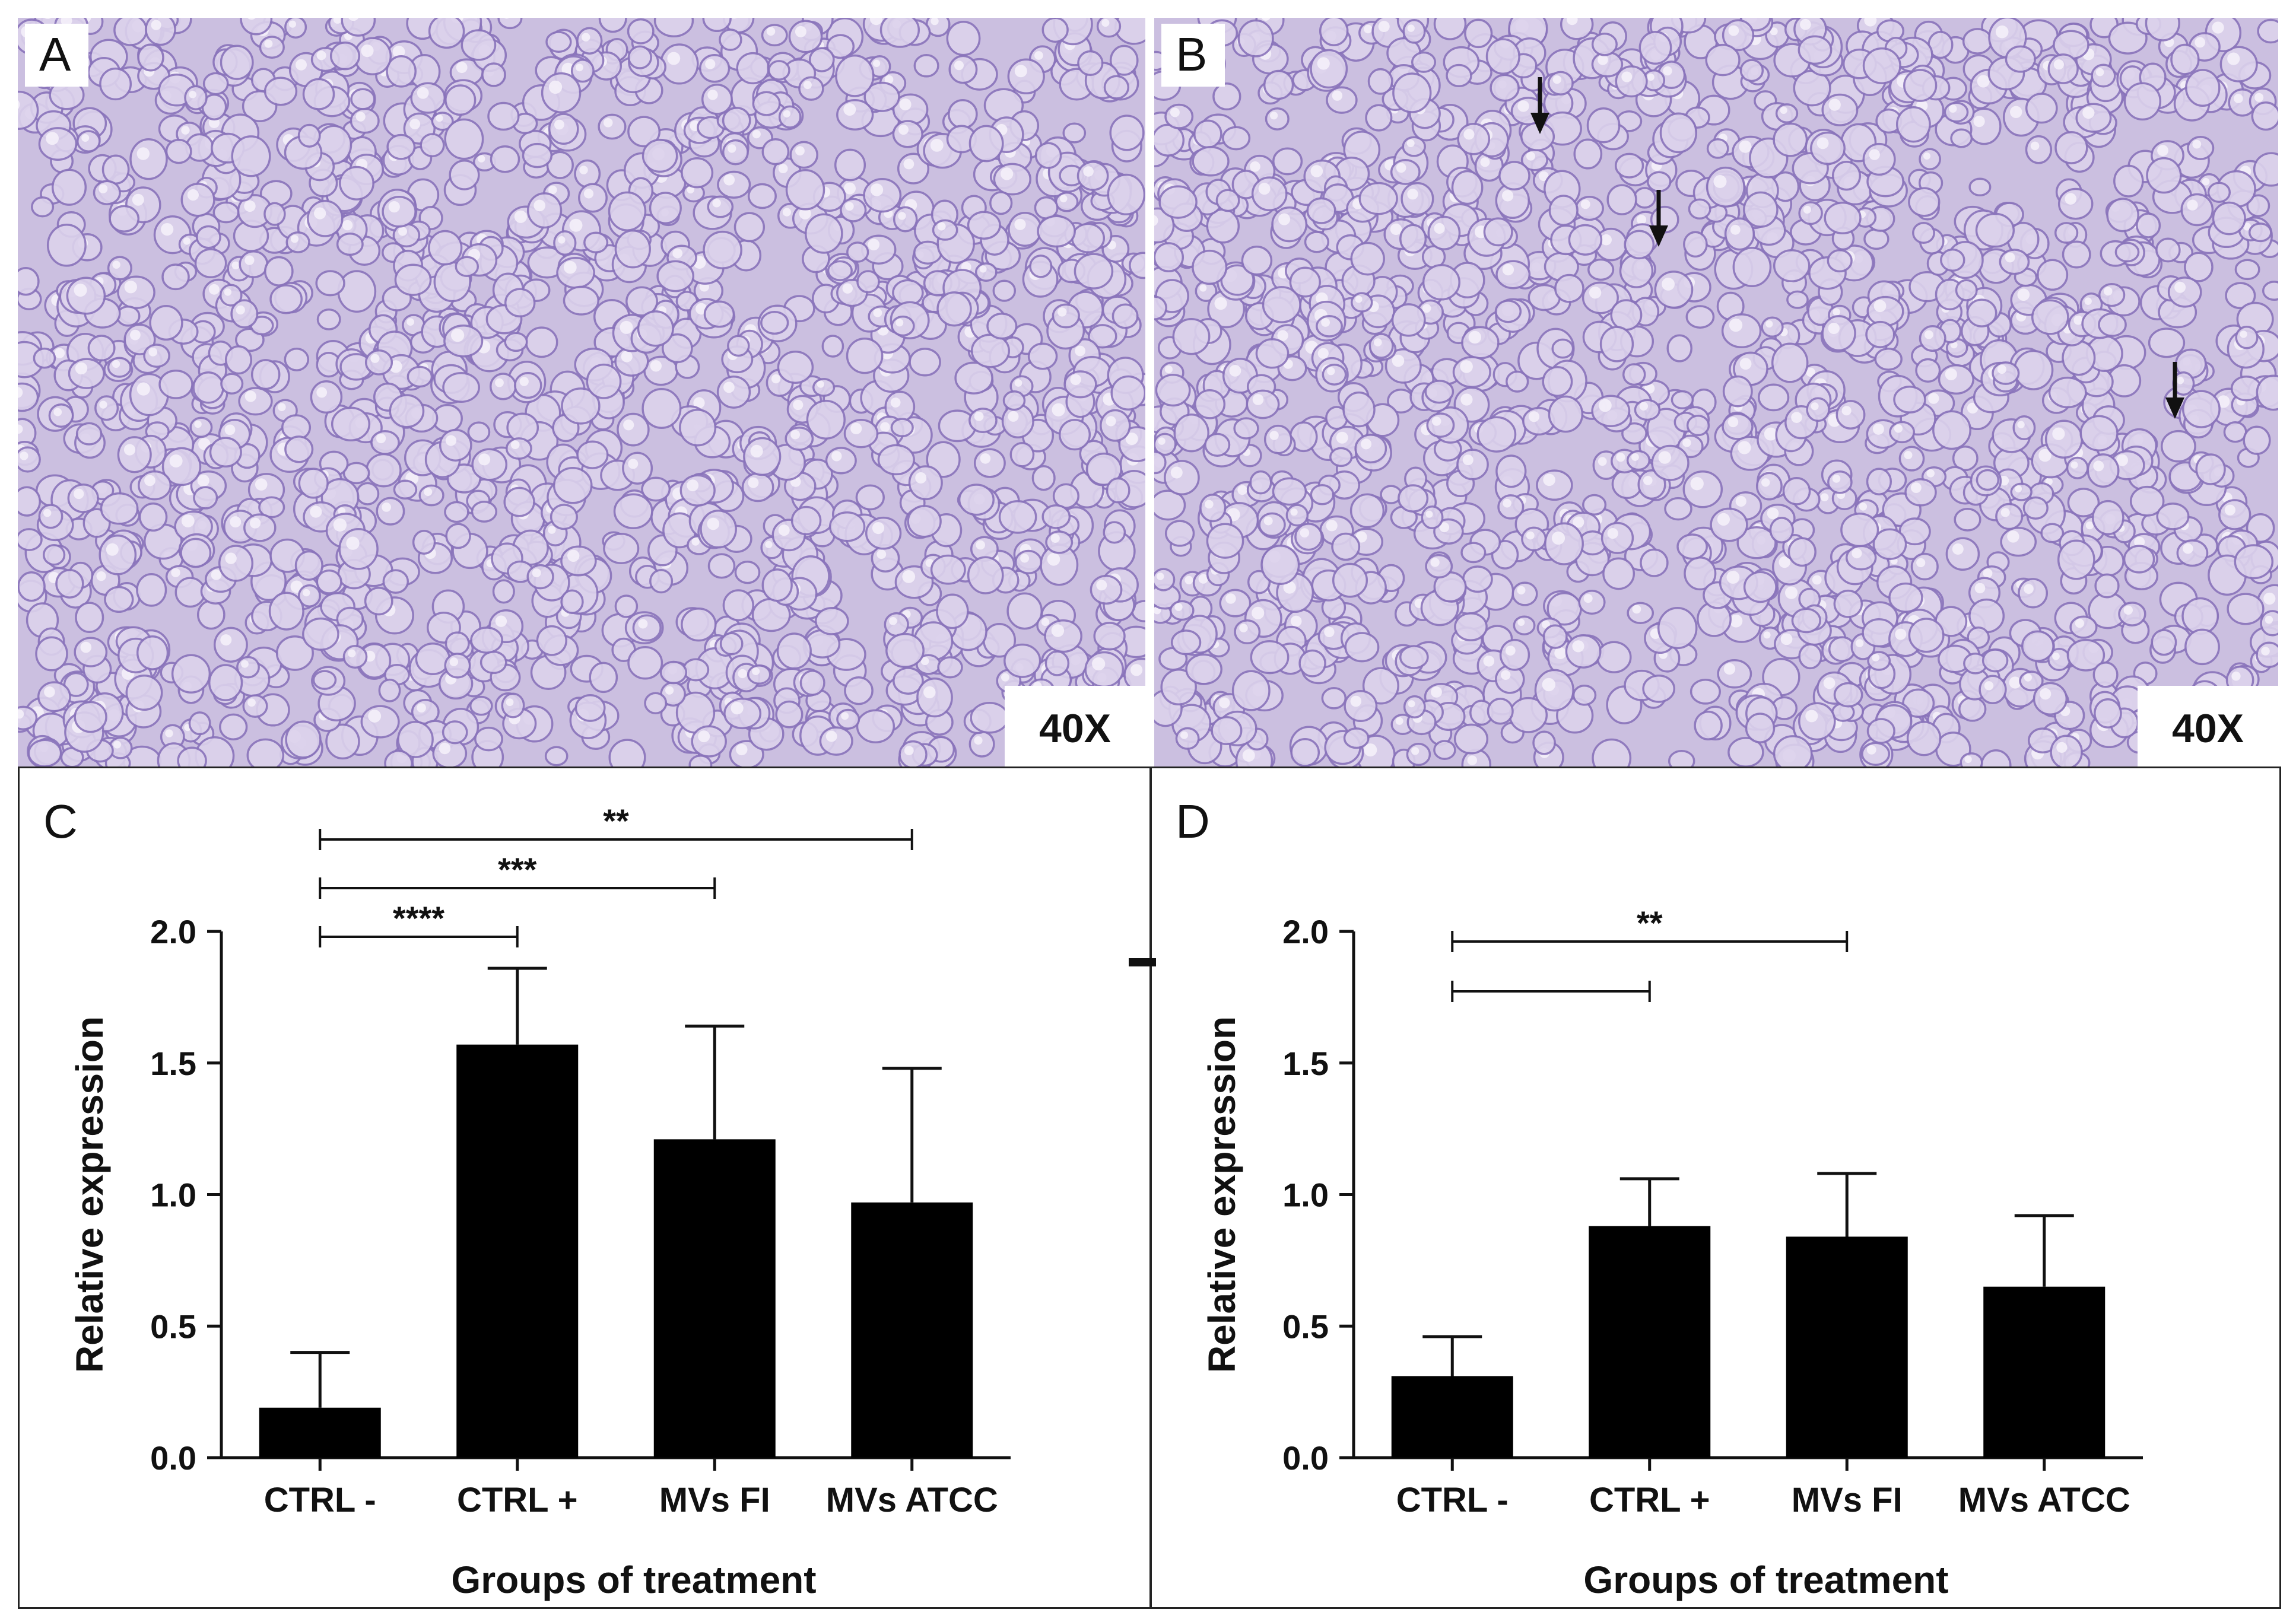 The width and height of the screenshot is (2296, 1622). I want to click on significance-label: ****, so click(418, 918).